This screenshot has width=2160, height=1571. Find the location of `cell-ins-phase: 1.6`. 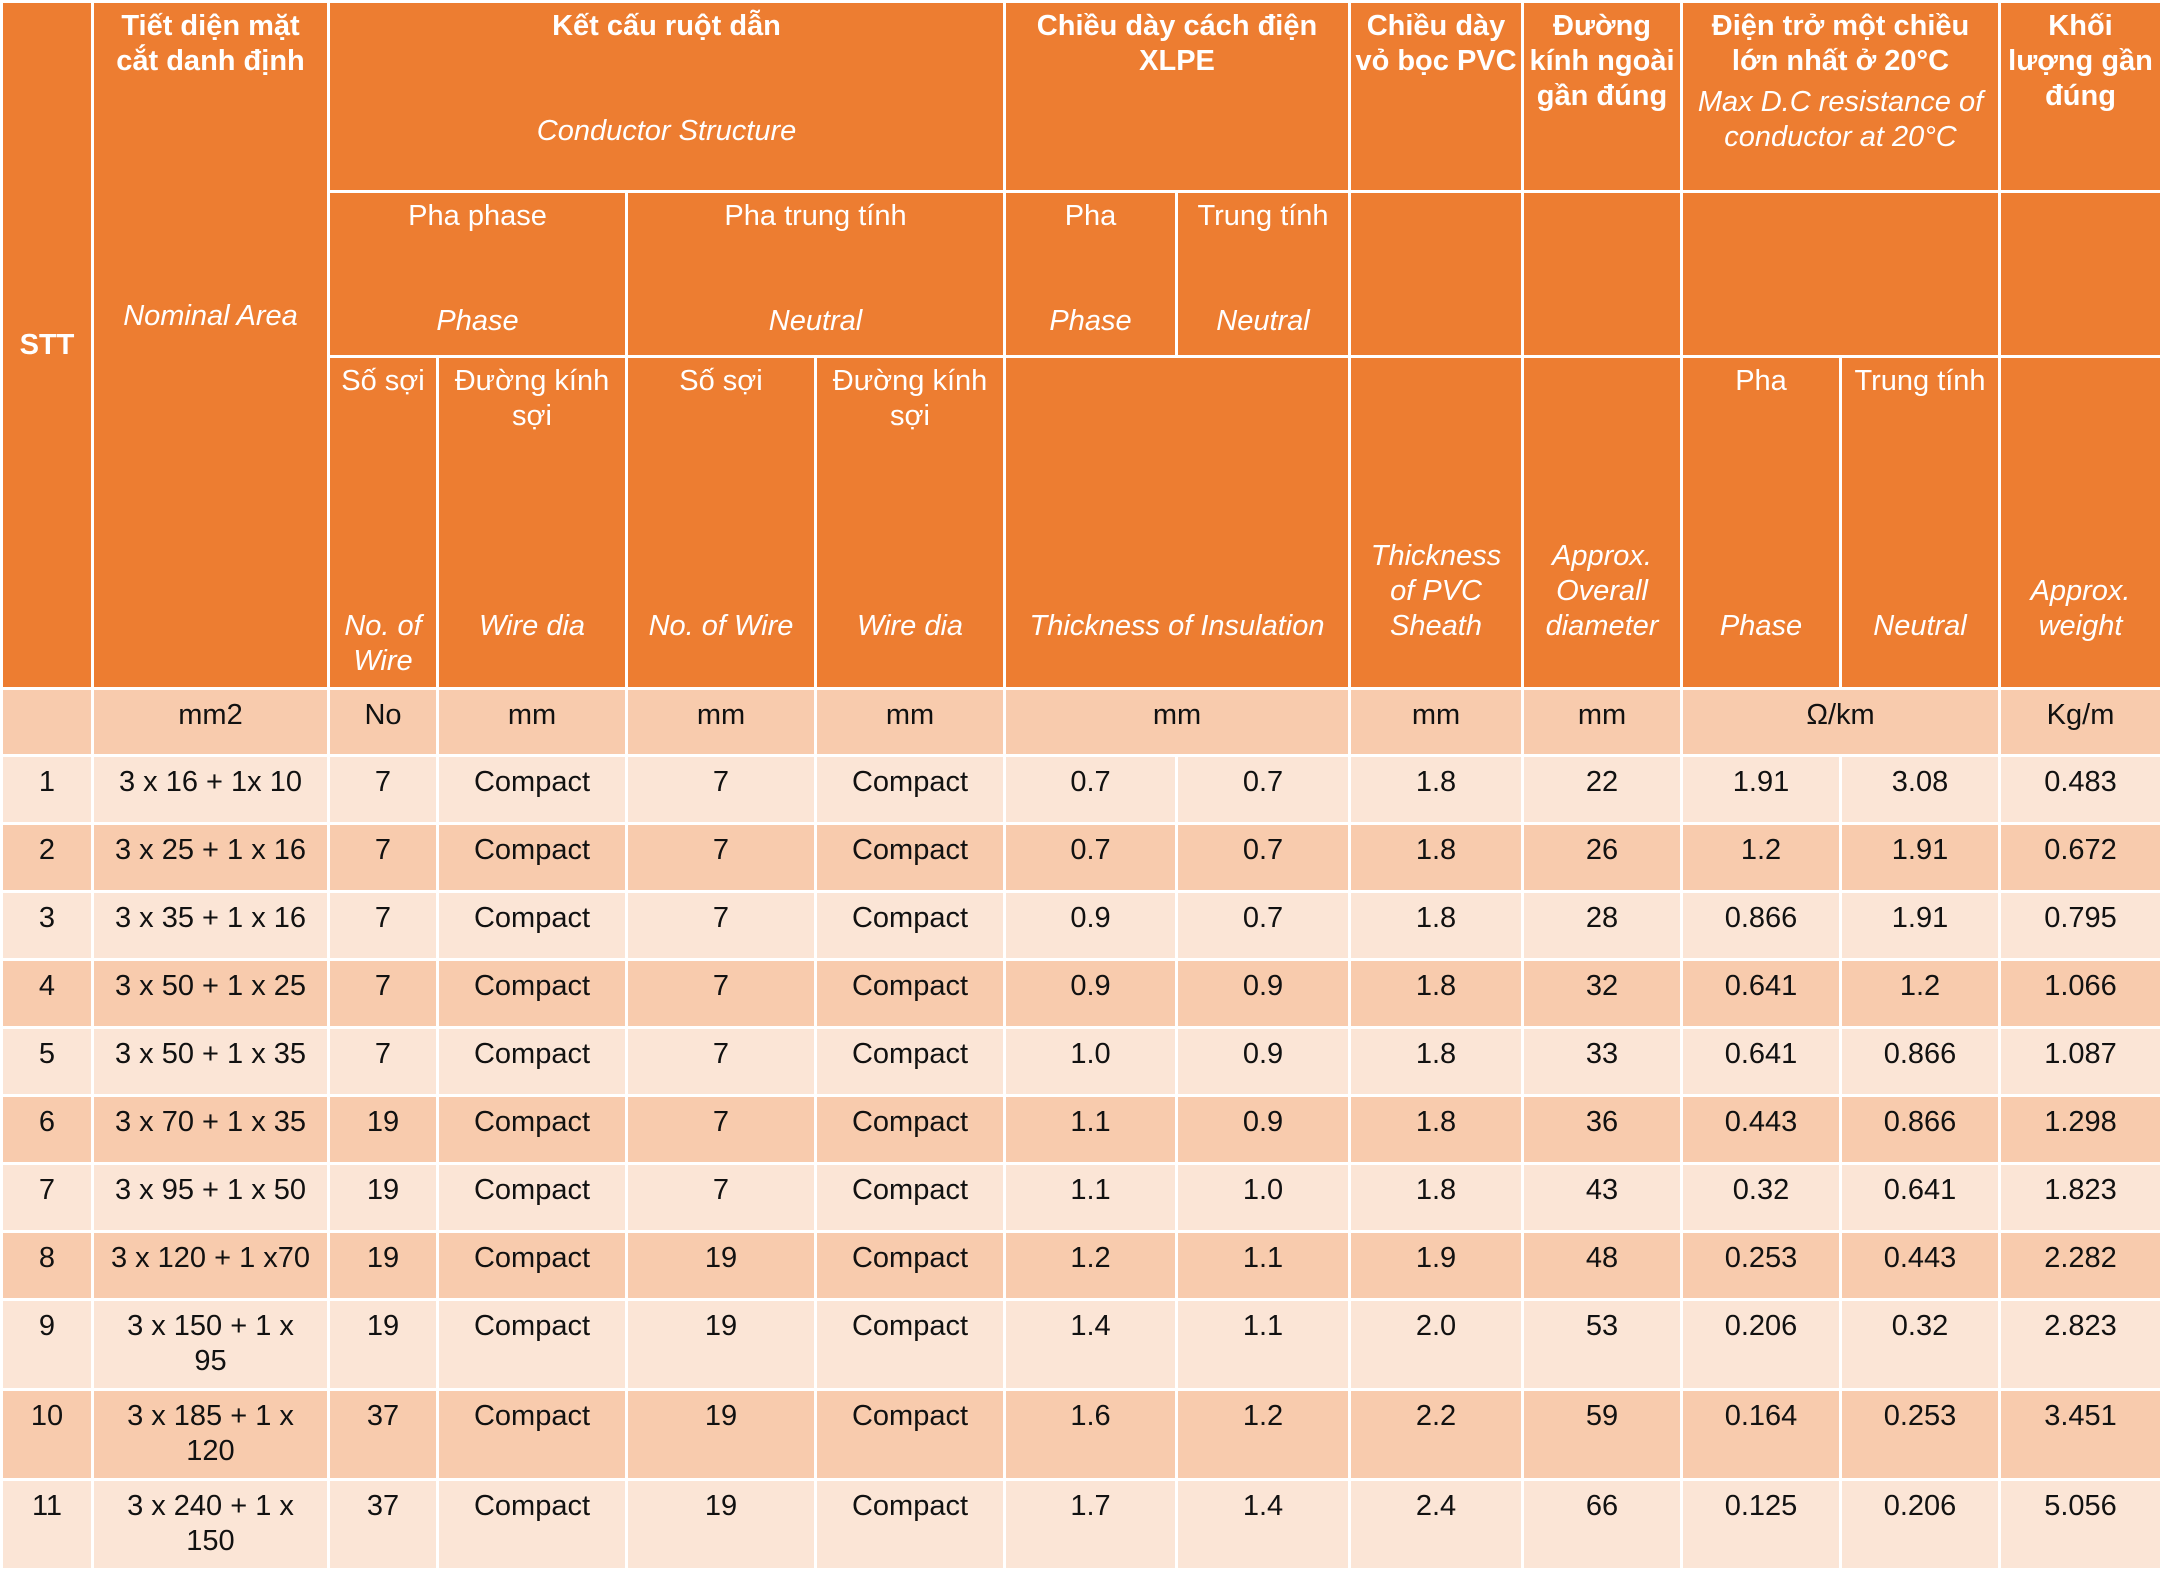

cell-ins-phase: 1.6 is located at coordinates (1091, 1435).